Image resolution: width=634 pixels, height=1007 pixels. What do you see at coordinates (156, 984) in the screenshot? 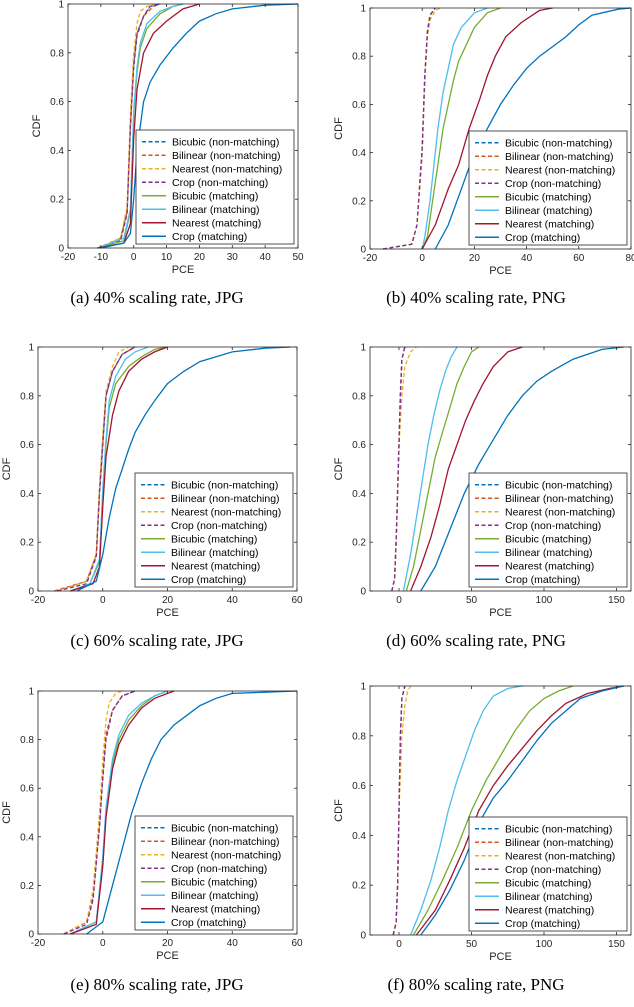
I see `caption-e: (e) 80% scaling rate, JPG` at bounding box center [156, 984].